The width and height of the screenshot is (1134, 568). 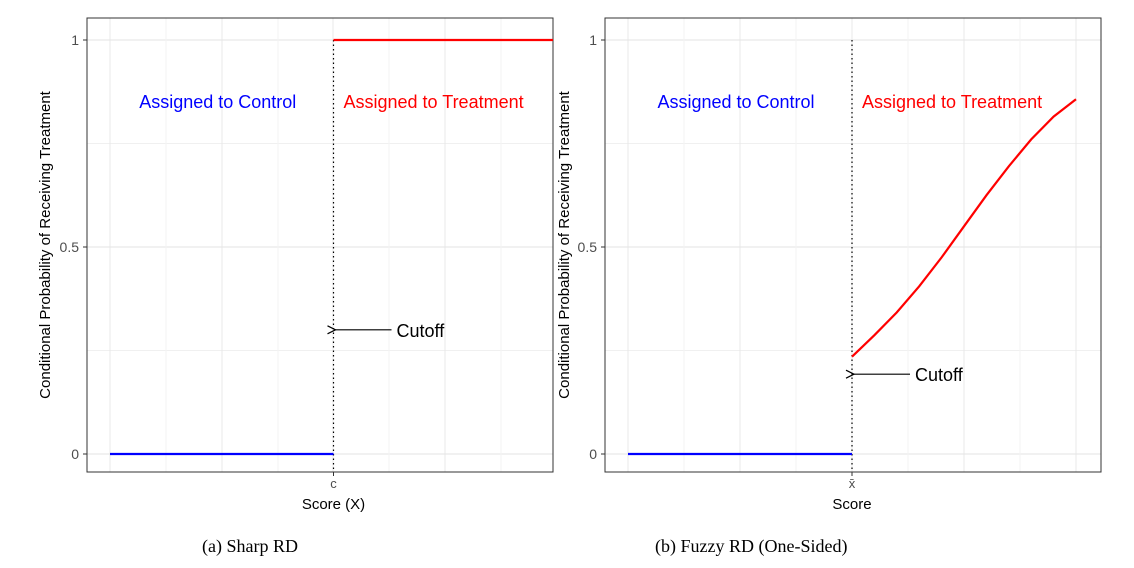 I want to click on x-axis-label: Score, so click(x=851, y=504).